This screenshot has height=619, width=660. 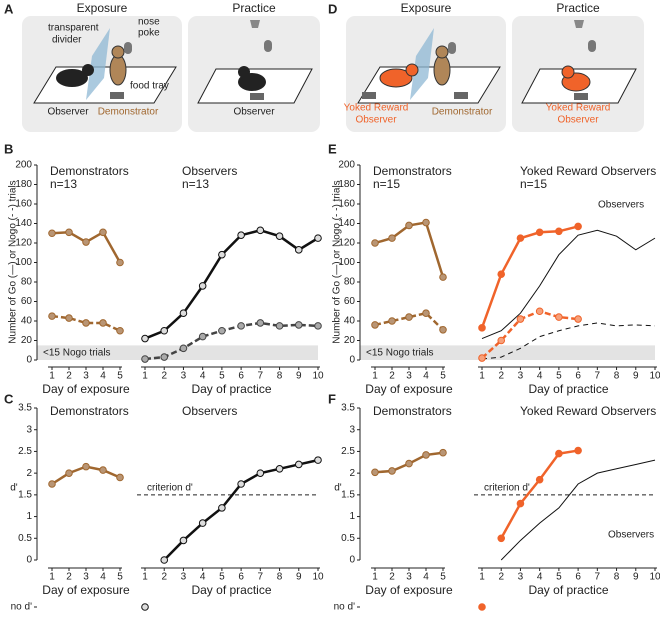 What do you see at coordinates (23, 243) in the screenshot?
I see `y-tick-label: 120` at bounding box center [23, 243].